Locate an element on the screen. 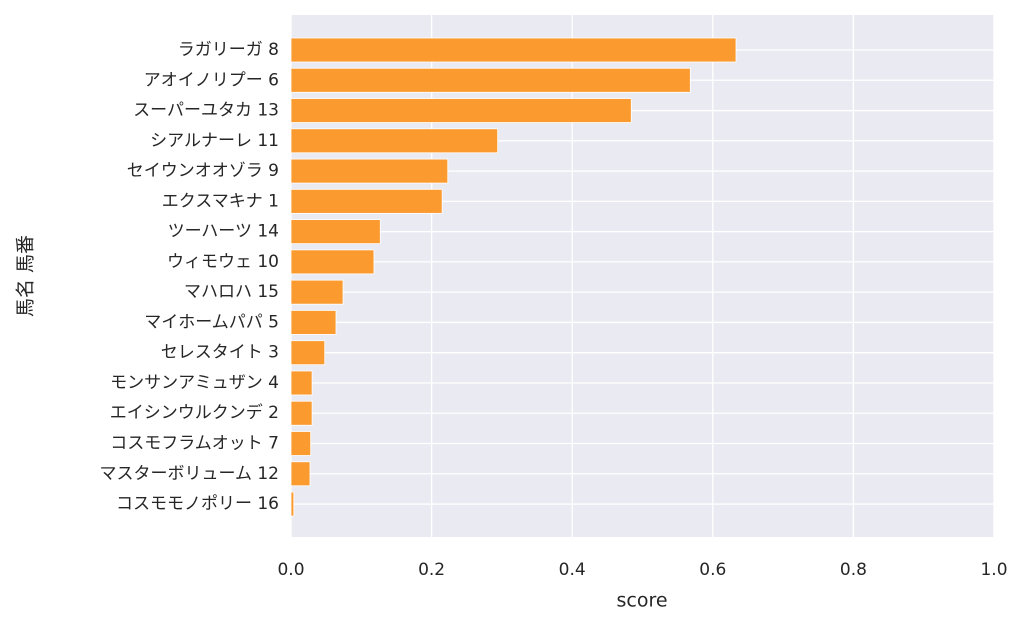 This screenshot has height=627, width=1024. y-tick-label: コスモモノポリー 16 is located at coordinates (197, 504).